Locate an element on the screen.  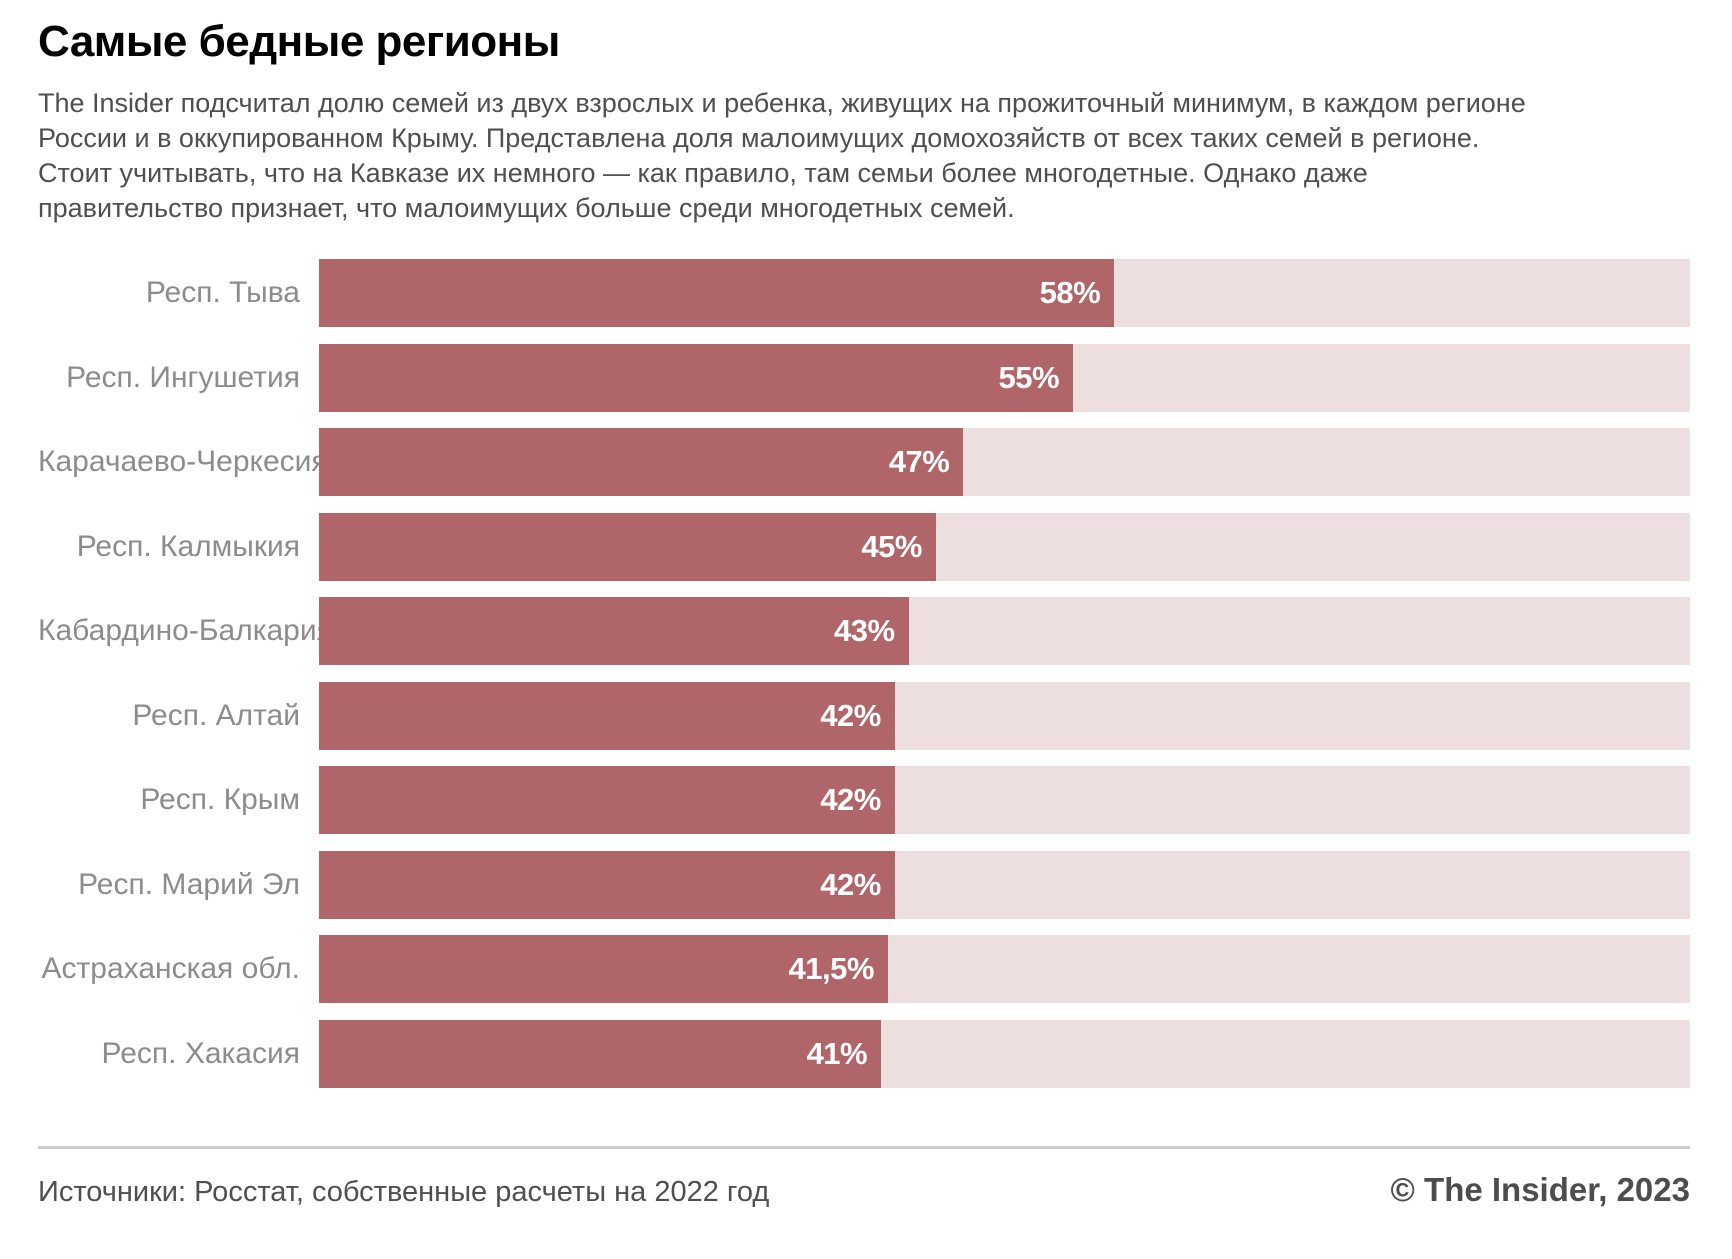
bar-row: Респ. Алтай 42% is located at coordinates (864, 715).